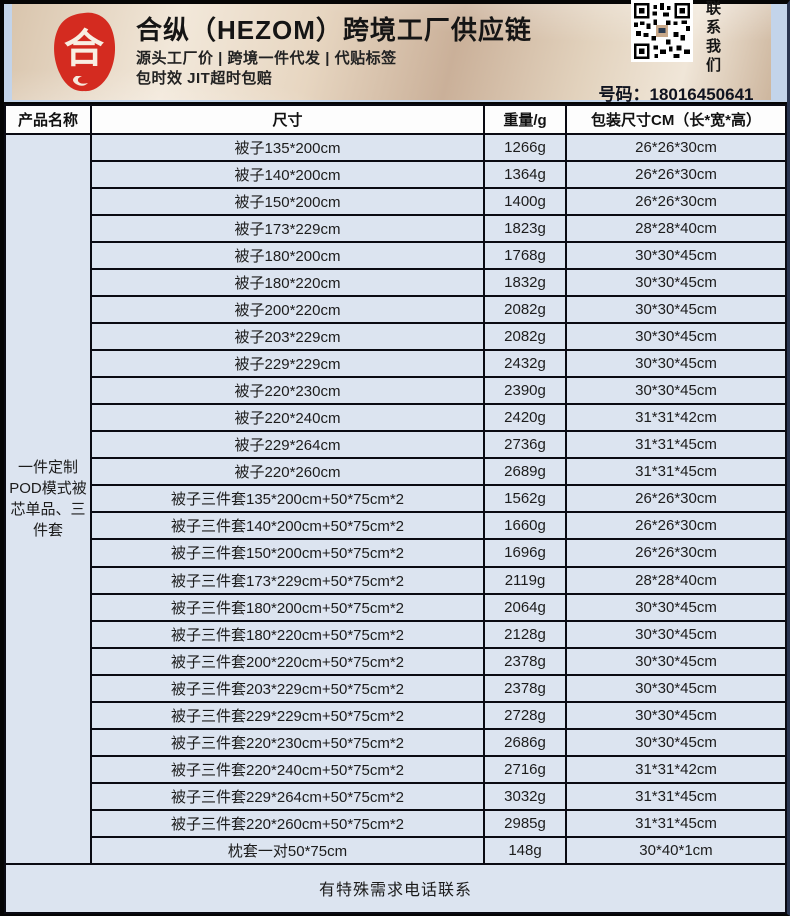  What do you see at coordinates (334, 30) in the screenshot?
I see `brand-title: 合纵（HEZOM）跨境工厂供应链` at bounding box center [334, 30].